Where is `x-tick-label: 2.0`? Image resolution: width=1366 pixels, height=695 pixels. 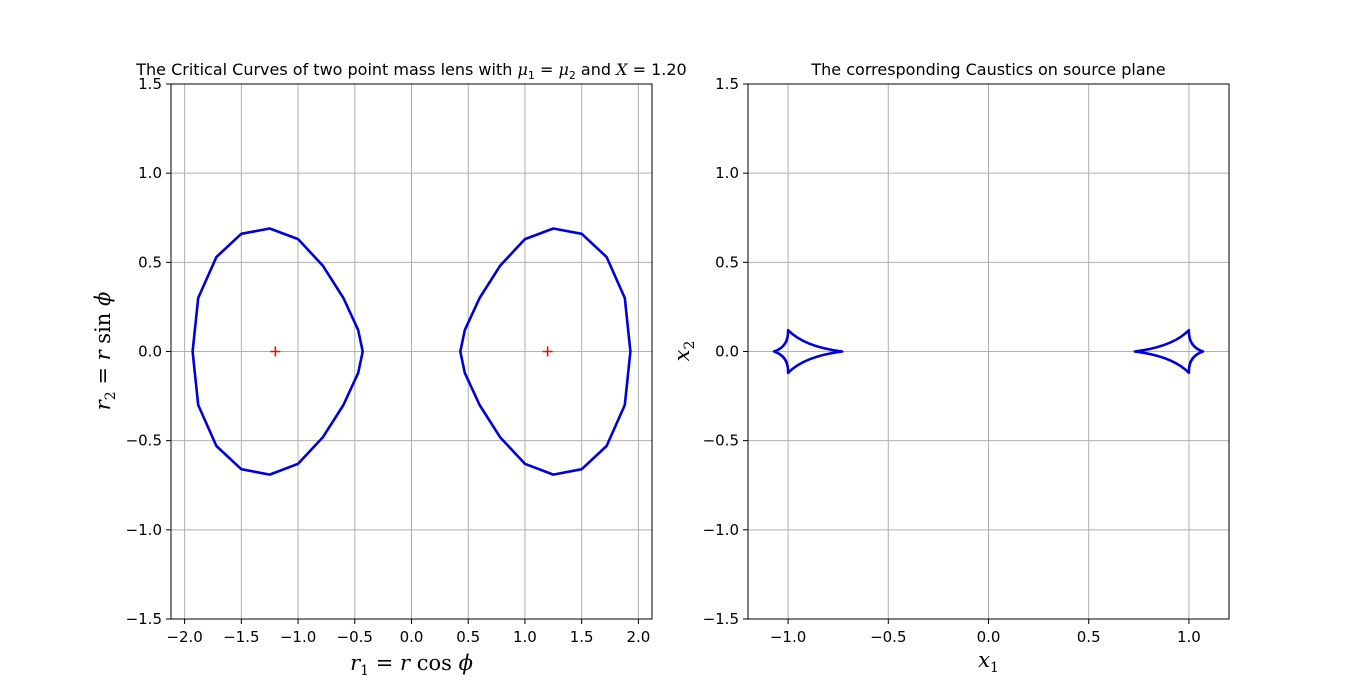 x-tick-label: 2.0 is located at coordinates (638, 637).